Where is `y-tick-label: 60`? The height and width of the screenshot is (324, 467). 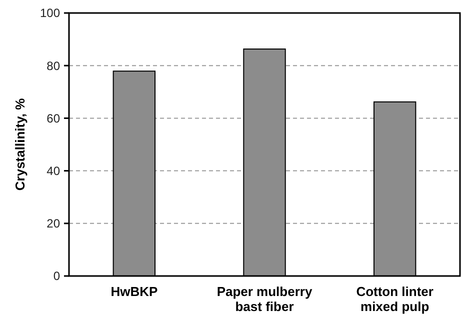
y-tick-label: 60 is located at coordinates (53, 118).